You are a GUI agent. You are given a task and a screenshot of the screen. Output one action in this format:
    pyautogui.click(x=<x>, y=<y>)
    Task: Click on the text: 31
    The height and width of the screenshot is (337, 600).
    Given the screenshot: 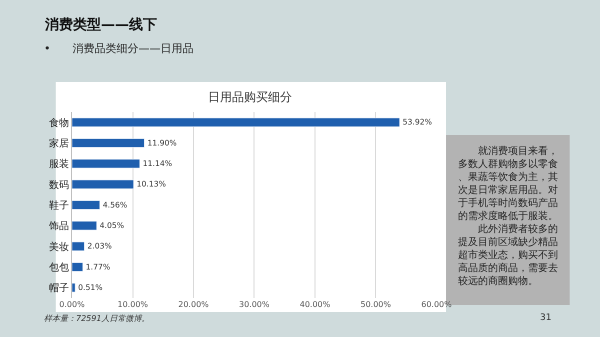 What is the action you would take?
    pyautogui.click(x=546, y=318)
    